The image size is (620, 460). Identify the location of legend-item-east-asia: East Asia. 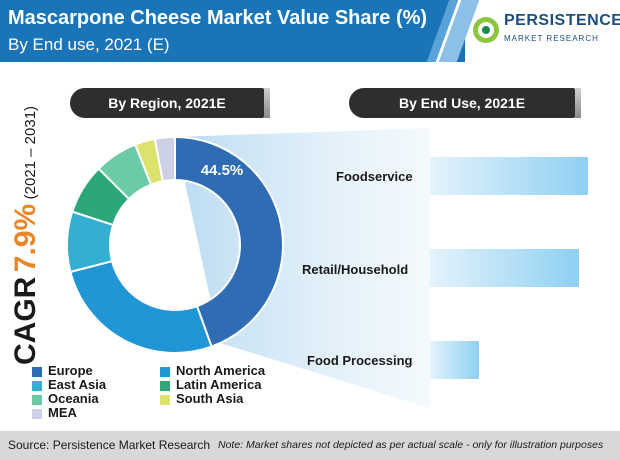
(69, 384).